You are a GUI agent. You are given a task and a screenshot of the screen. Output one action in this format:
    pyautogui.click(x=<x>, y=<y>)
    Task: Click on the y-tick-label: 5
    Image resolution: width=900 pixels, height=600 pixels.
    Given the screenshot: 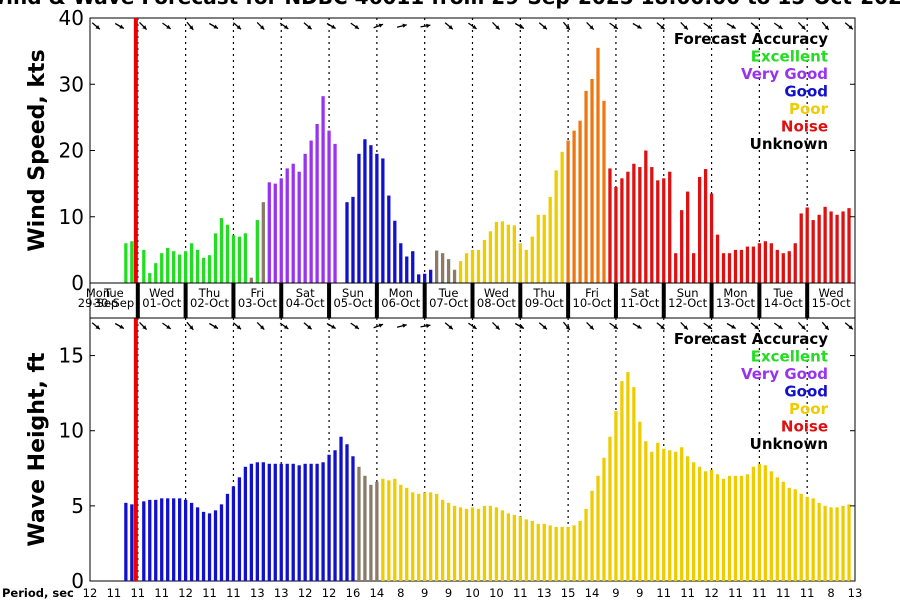 What is the action you would take?
    pyautogui.click(x=77, y=506)
    